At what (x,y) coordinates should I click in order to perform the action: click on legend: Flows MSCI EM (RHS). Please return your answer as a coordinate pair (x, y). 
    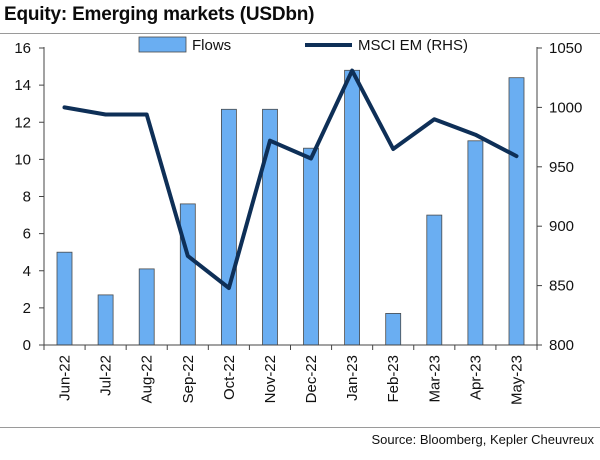
    Looking at the image, I should click on (303, 45).